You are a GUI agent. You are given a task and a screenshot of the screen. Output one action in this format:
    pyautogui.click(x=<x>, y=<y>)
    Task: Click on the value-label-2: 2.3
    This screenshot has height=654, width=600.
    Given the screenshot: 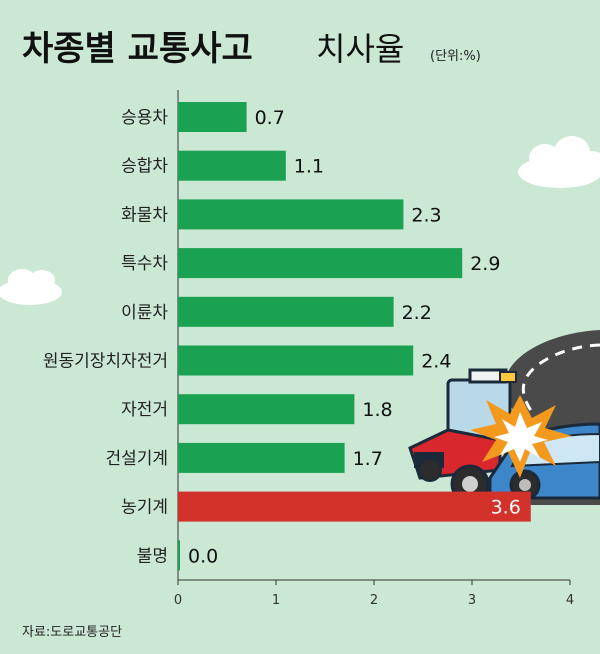 What is the action you would take?
    pyautogui.click(x=426, y=215)
    